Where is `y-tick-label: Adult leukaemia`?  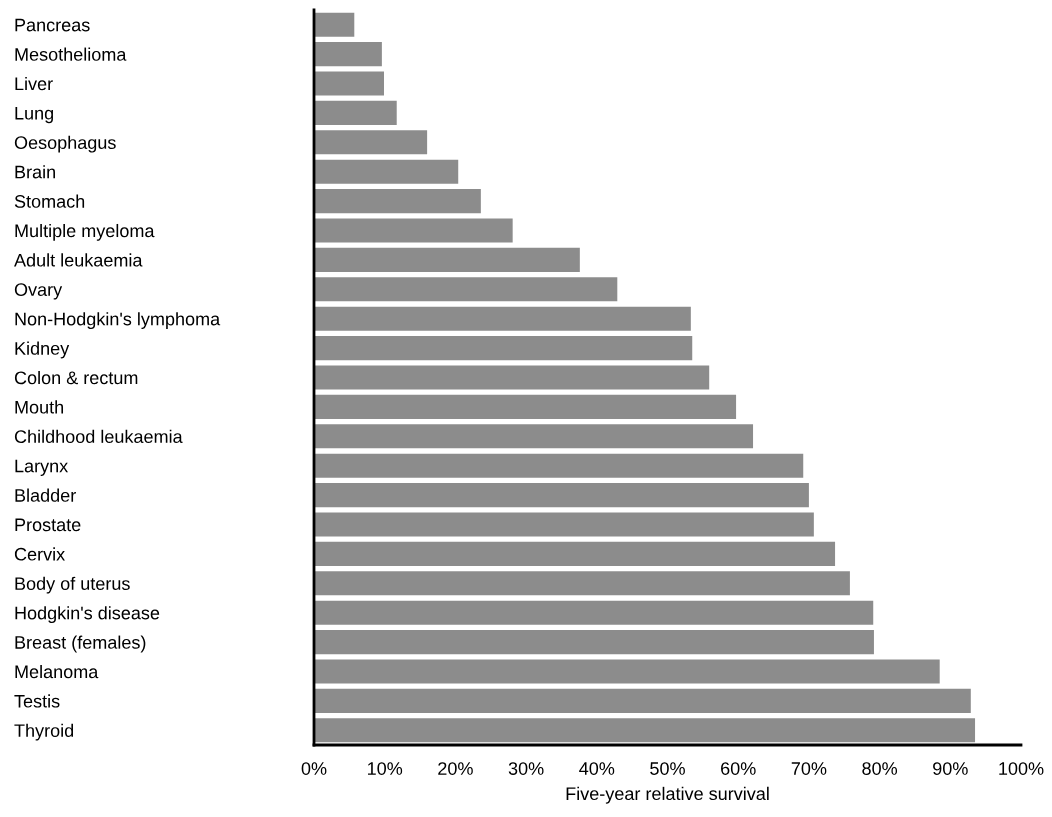
y-tick-label: Adult leukaemia is located at coordinates (78, 260).